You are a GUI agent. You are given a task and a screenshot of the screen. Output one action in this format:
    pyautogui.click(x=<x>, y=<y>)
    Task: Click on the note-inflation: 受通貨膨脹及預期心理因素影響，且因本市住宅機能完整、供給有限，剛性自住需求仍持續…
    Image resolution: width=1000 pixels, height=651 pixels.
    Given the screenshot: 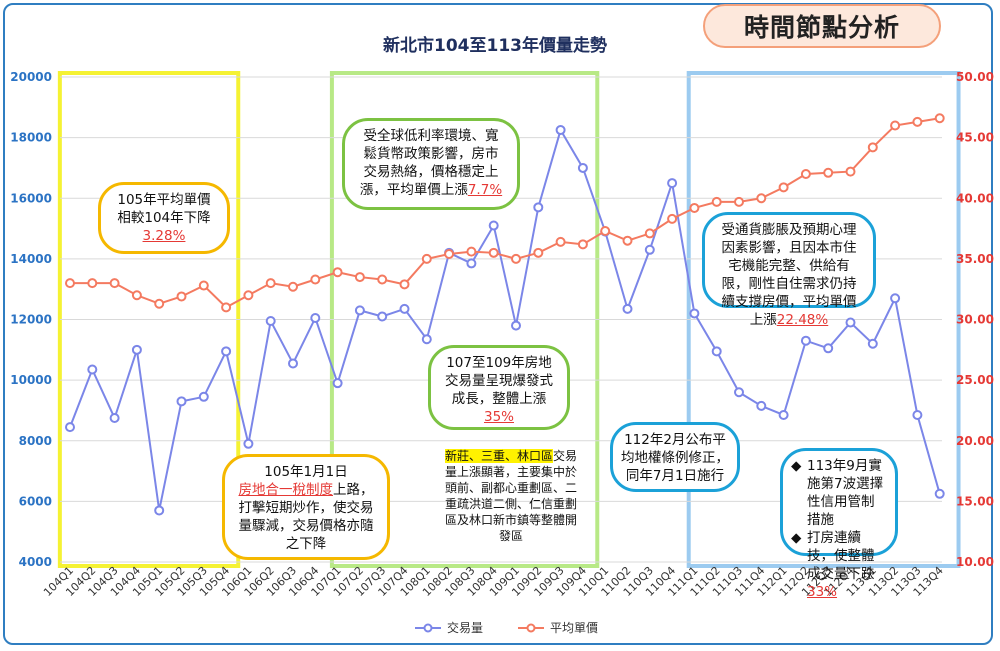 What is the action you would take?
    pyautogui.click(x=789, y=270)
    